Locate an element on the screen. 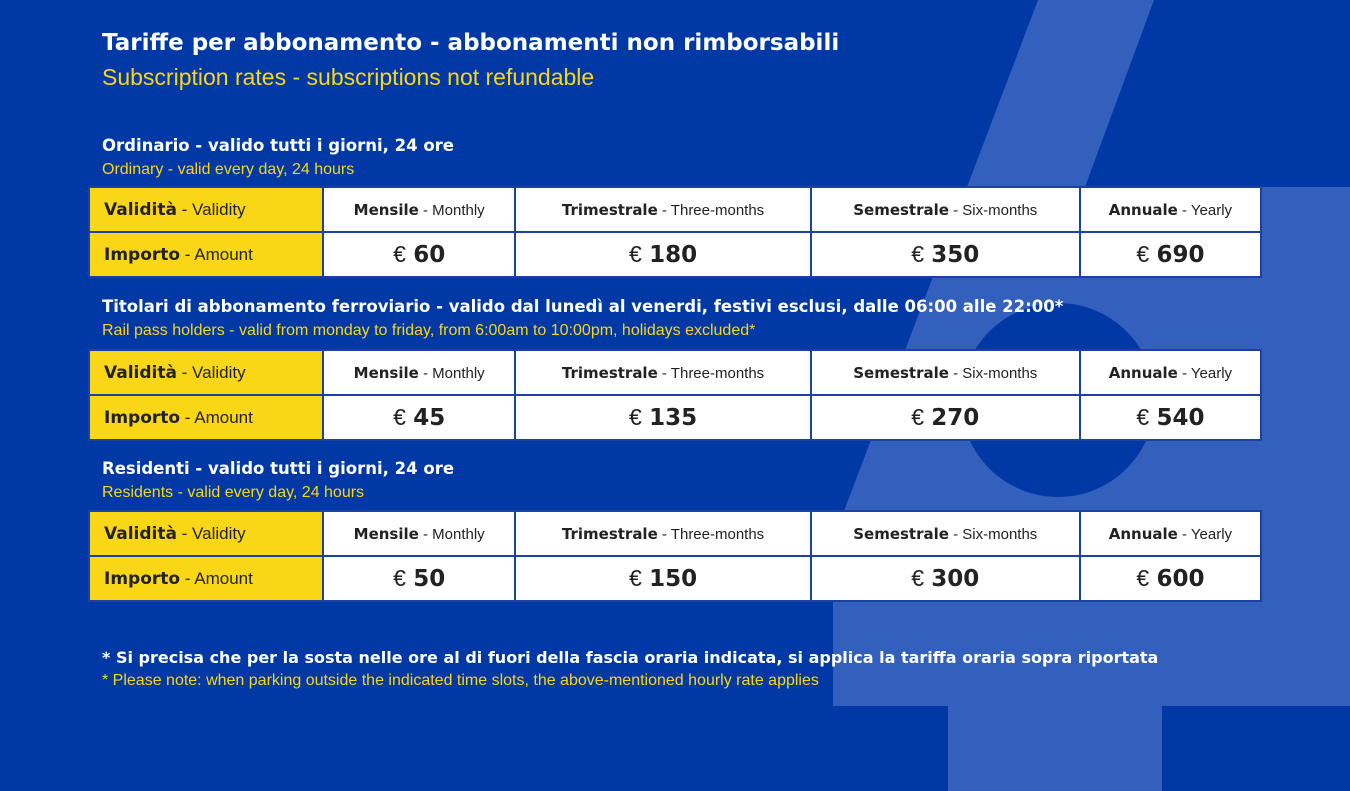 The height and width of the screenshot is (791, 1350). price-value: 45 is located at coordinates (429, 418).